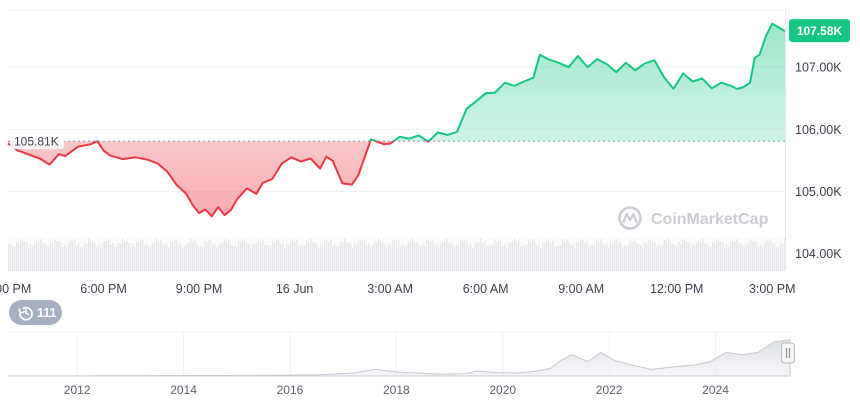 The height and width of the screenshot is (406, 860). I want to click on range-navigator: 2012 2014 2016 2018 2020 2022 2024, so click(401, 364).